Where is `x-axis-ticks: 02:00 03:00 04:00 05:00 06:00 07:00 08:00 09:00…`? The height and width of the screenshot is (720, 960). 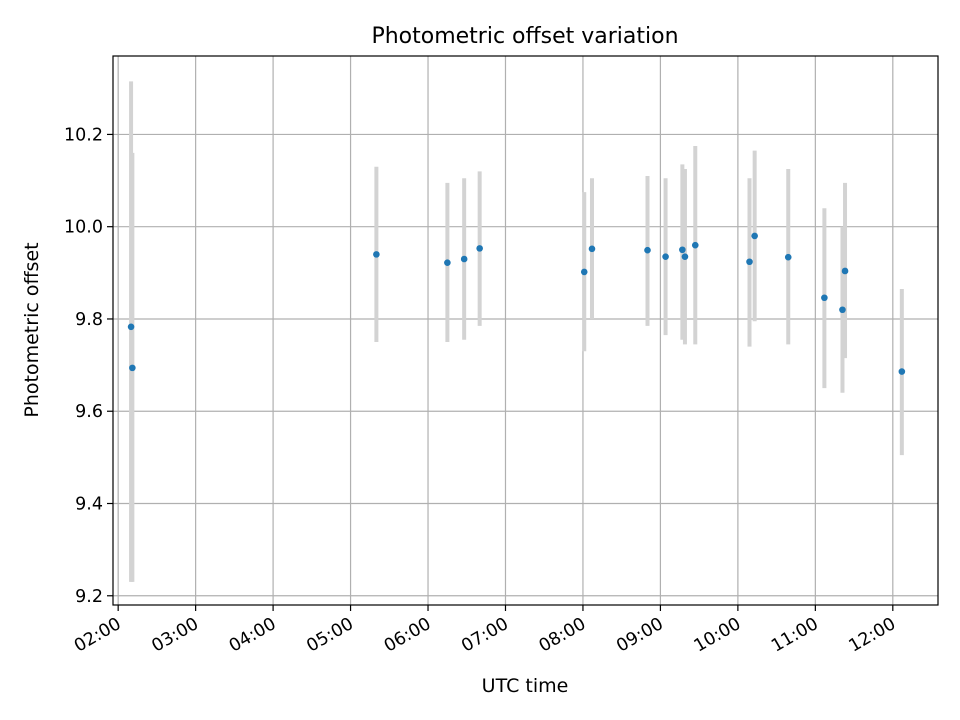 x-axis-ticks: 02:00 03:00 04:00 05:00 06:00 07:00 08:00 09:00… is located at coordinates (485, 631).